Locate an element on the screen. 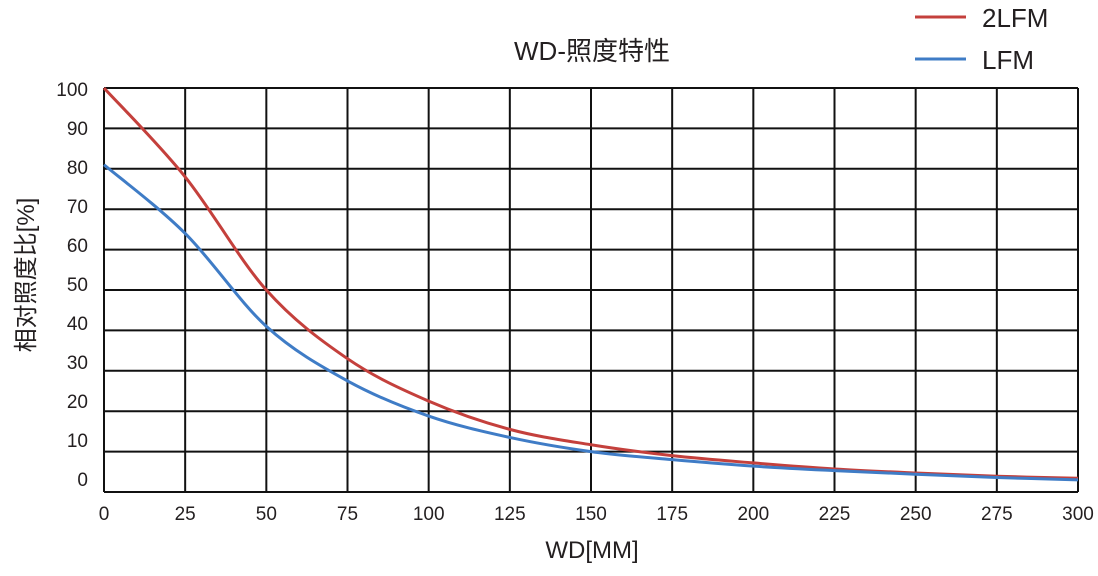  legend: 2LFM LFM is located at coordinates (981, 39).